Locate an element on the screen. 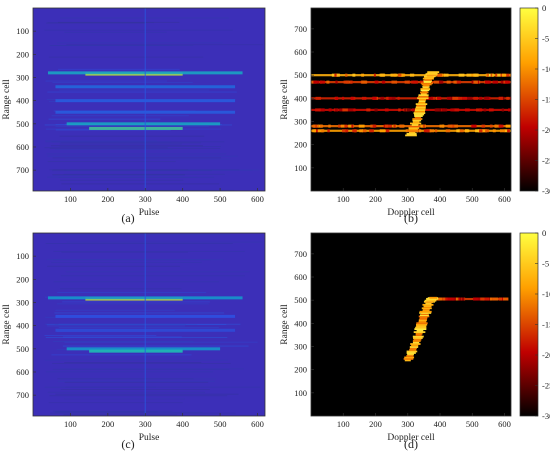 The height and width of the screenshot is (463, 550). x-axis-label: Pulse is located at coordinates (149, 438).